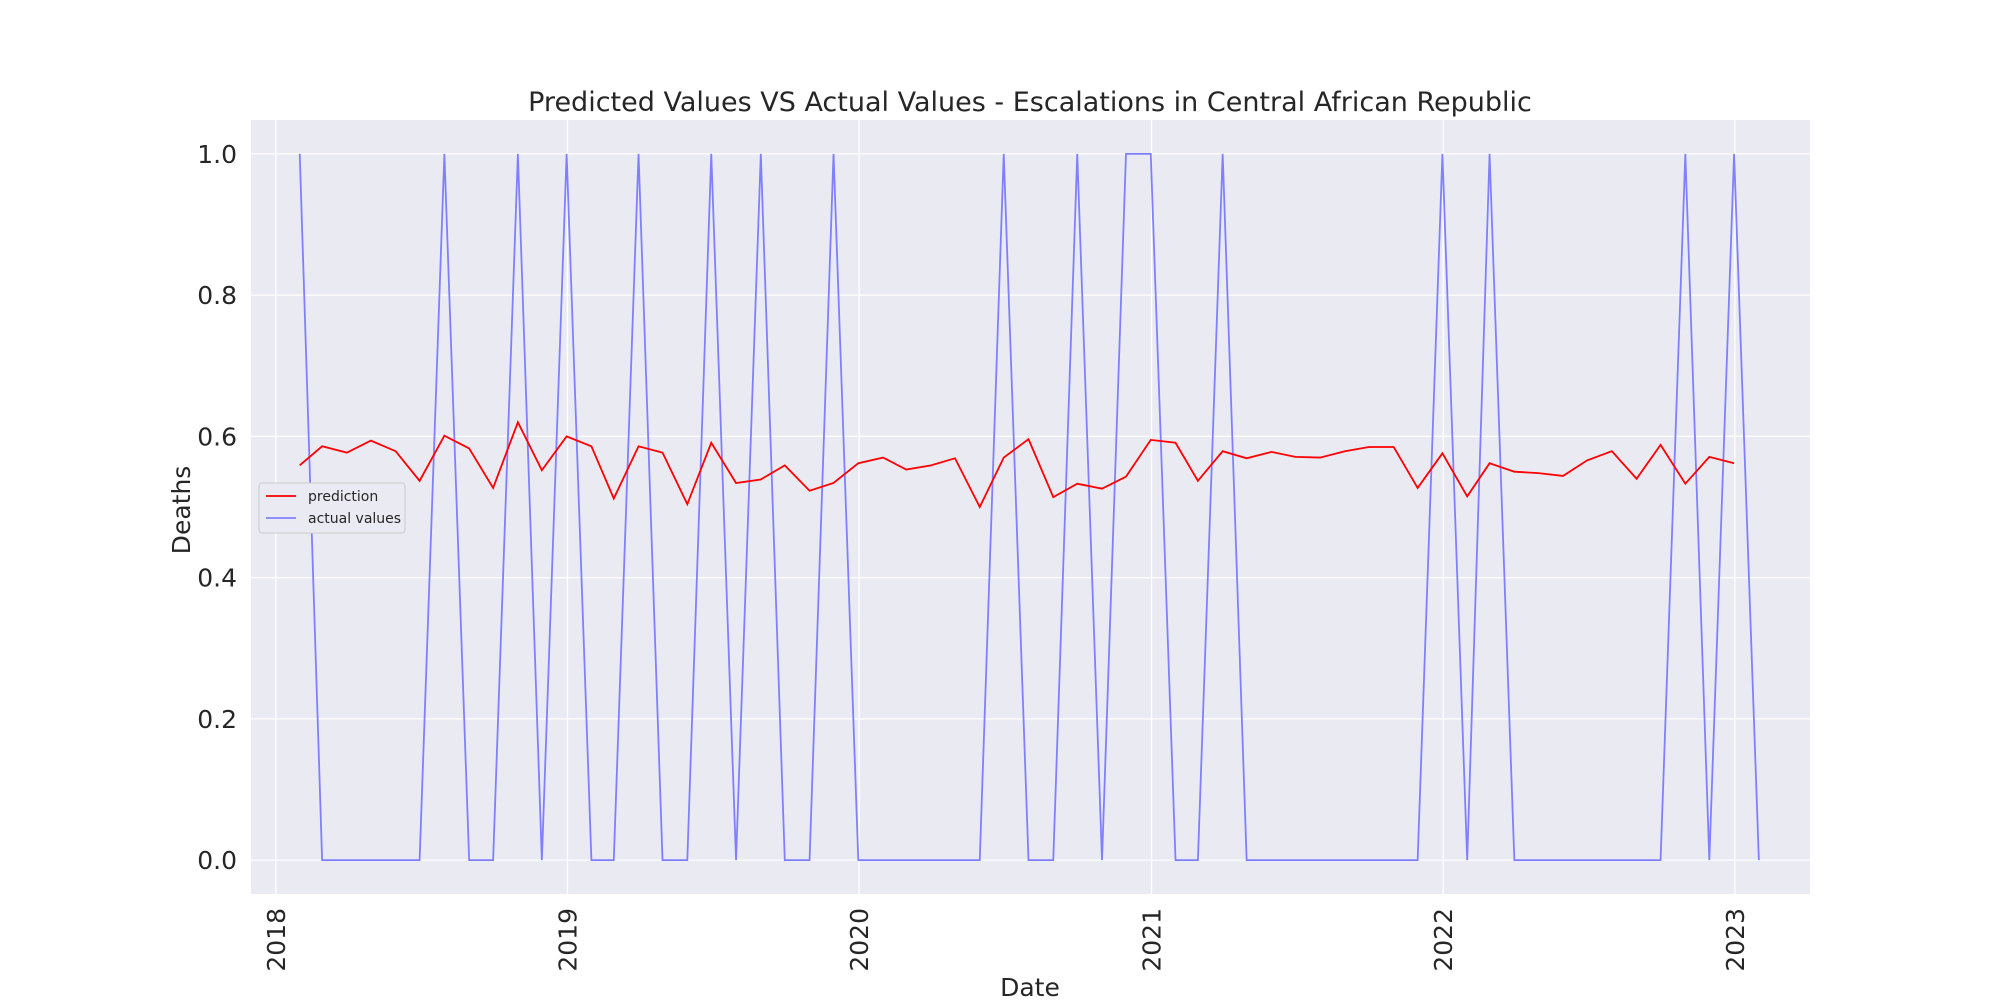  Describe the element at coordinates (217, 154) in the screenshot. I see `y-tick-label: 1.0` at that location.